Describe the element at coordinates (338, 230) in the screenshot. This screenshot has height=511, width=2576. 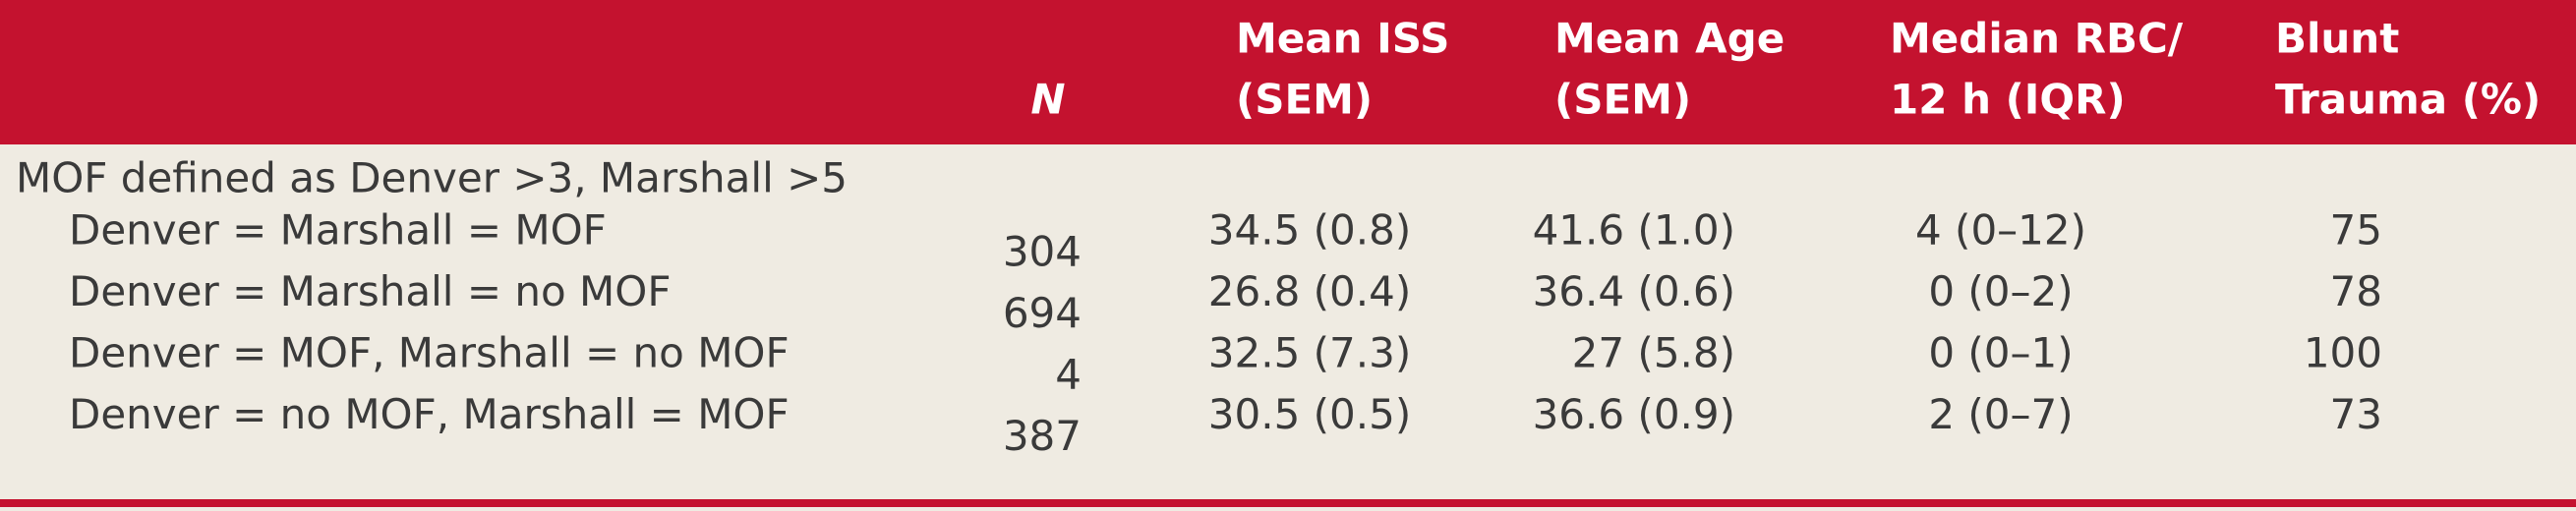
I see `row-label: Denver = Marshall = MOF` at that location.